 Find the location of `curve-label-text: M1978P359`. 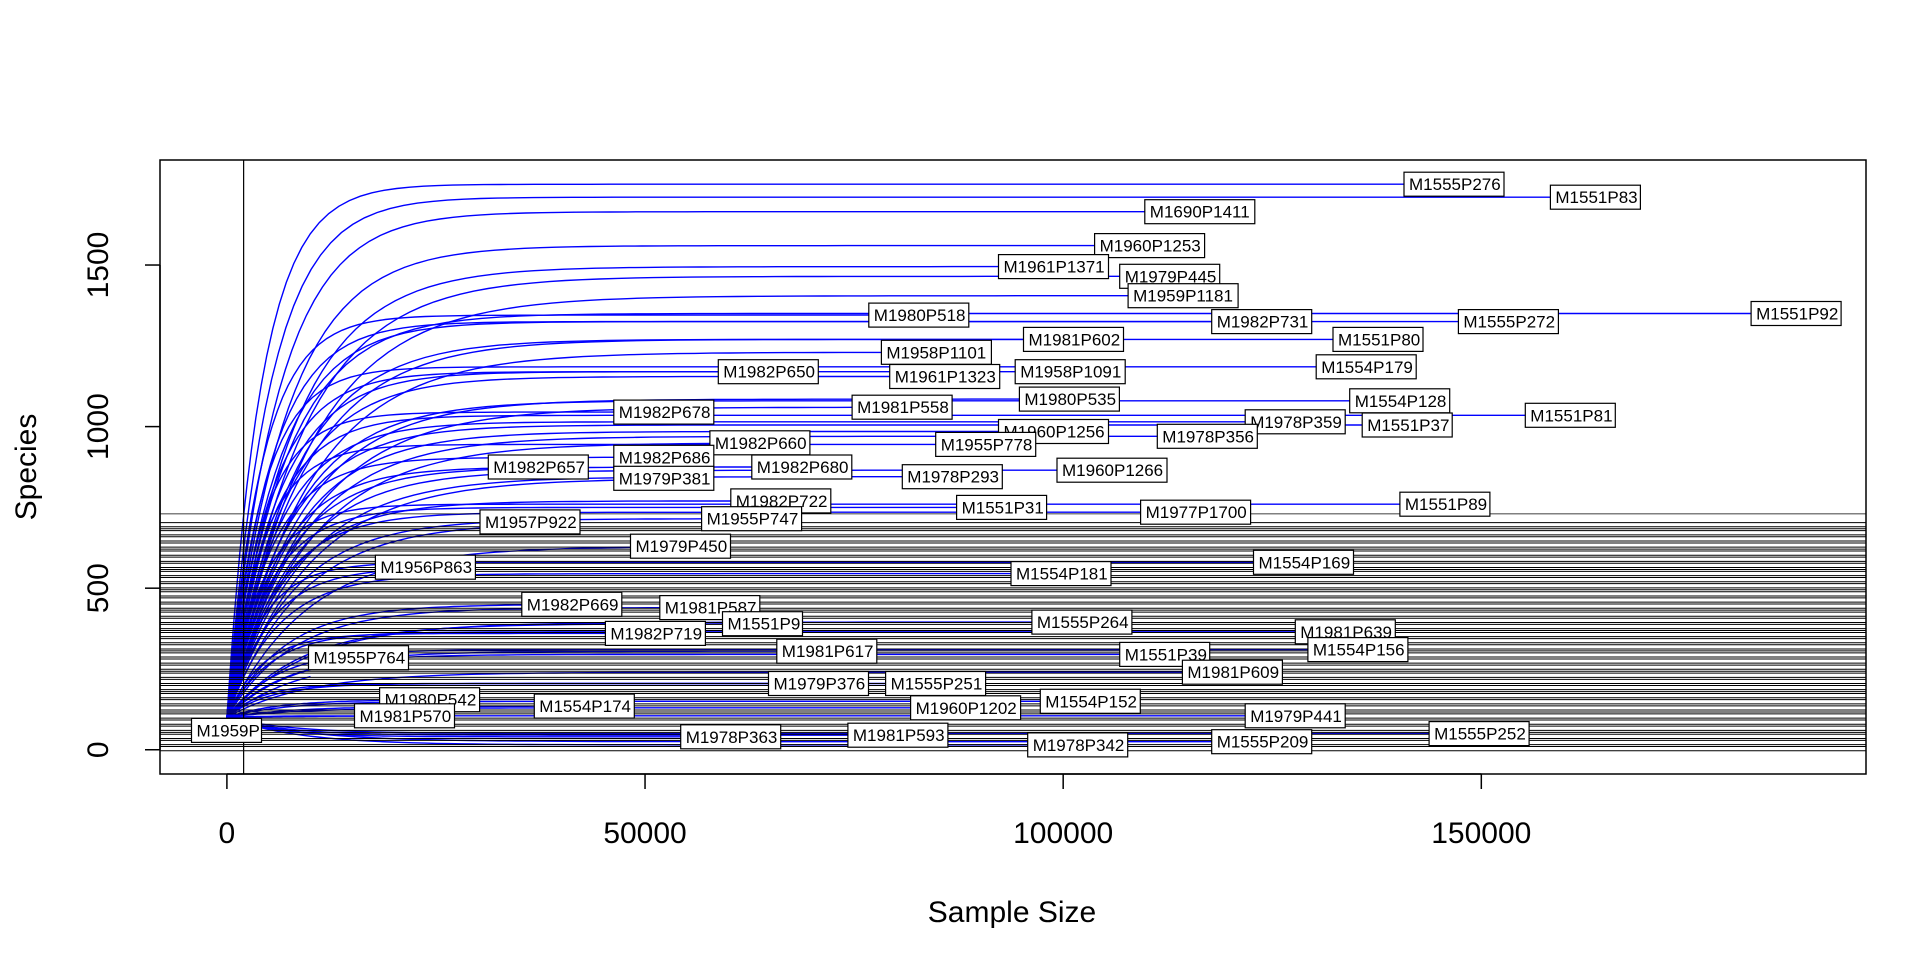

curve-label-text: M1978P359 is located at coordinates (1296, 422).